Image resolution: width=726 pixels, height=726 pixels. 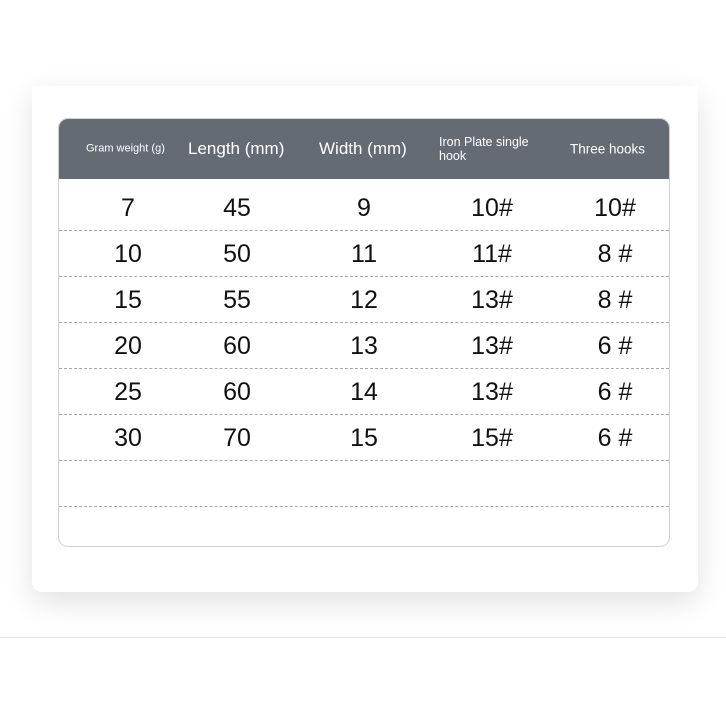 What do you see at coordinates (128, 346) in the screenshot?
I see `cell-gram-weight: 20` at bounding box center [128, 346].